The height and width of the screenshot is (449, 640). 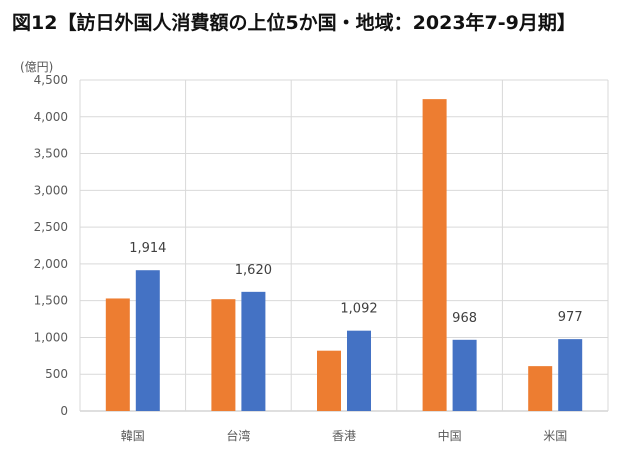 What do you see at coordinates (238, 435) in the screenshot?
I see `x-tick-label: 台湾` at bounding box center [238, 435].